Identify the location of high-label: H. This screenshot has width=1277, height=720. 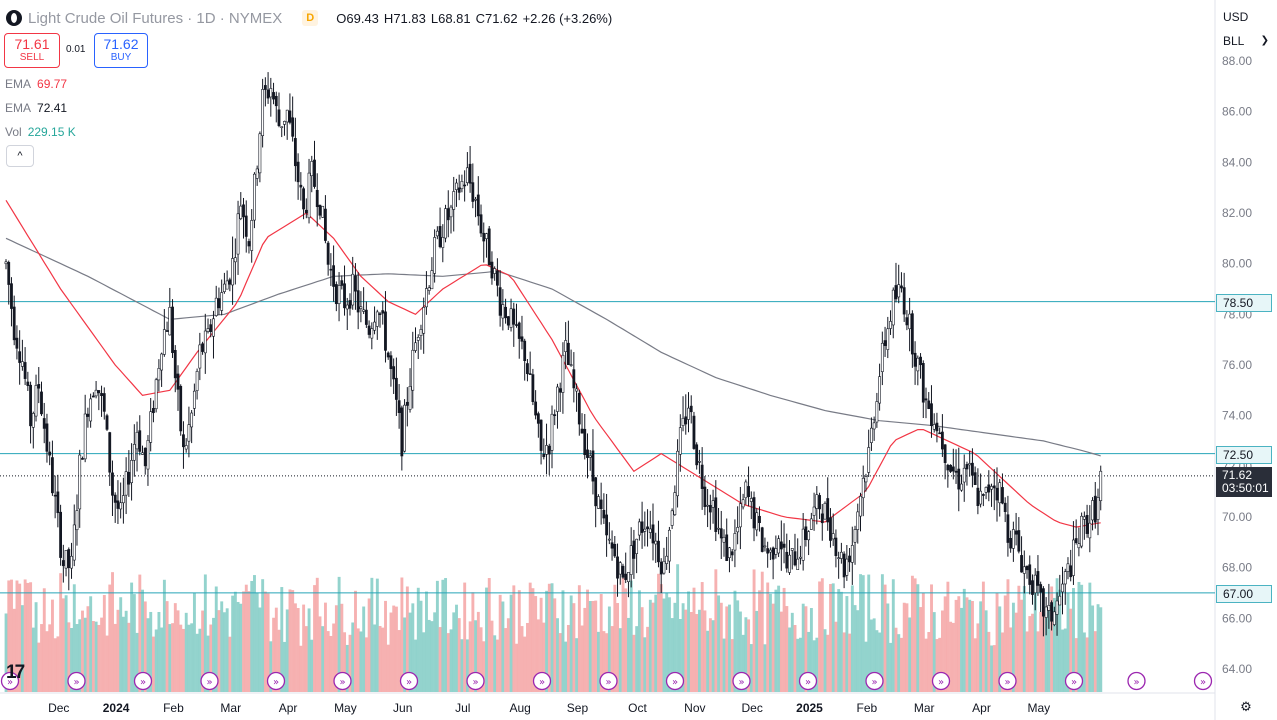
(388, 18).